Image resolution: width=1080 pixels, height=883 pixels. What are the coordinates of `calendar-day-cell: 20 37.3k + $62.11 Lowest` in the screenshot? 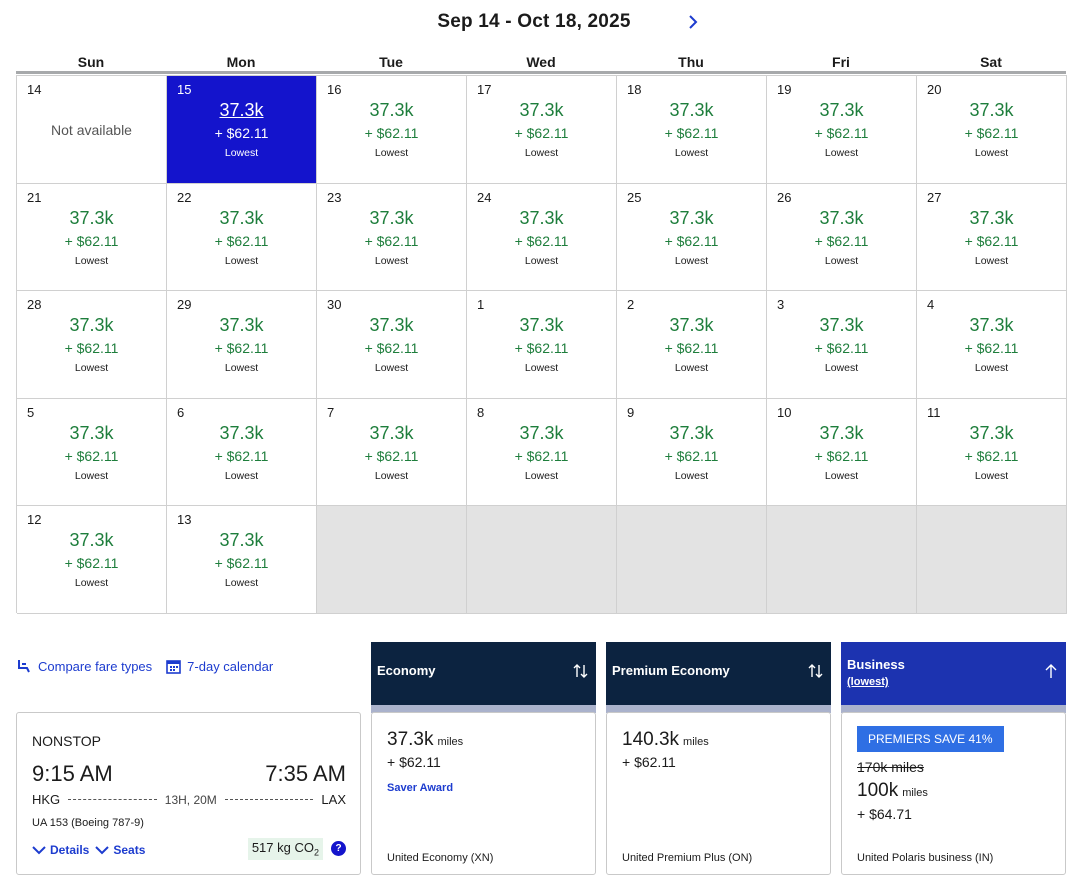 It's located at (992, 130).